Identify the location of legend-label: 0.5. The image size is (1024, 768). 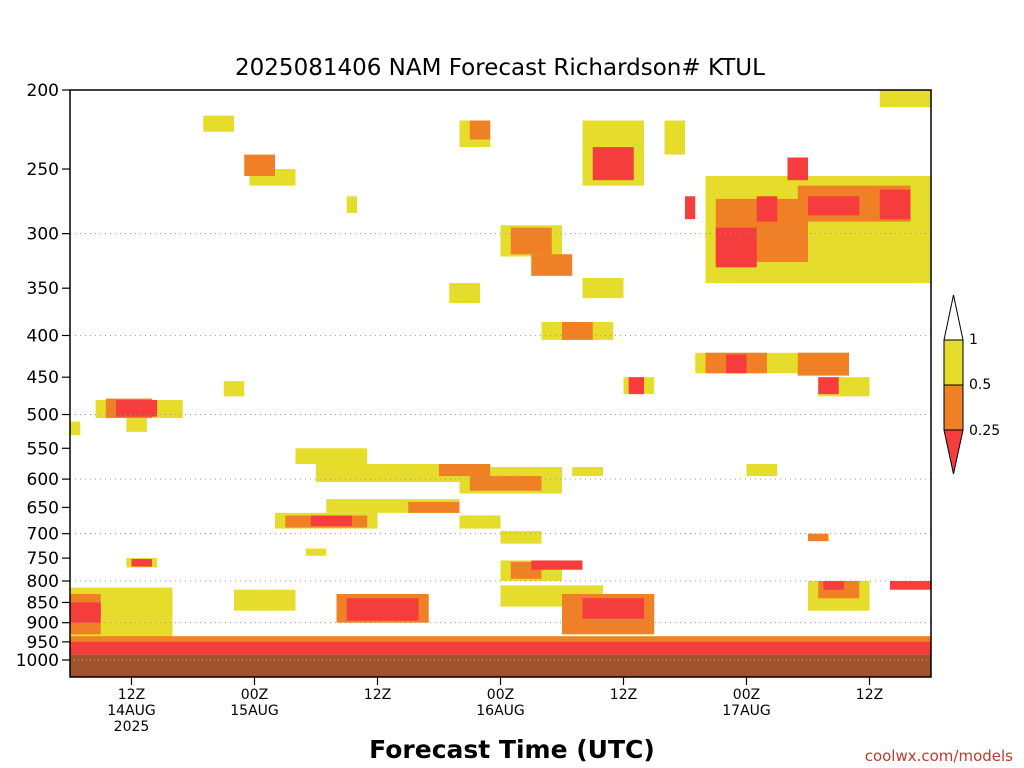
(980, 385).